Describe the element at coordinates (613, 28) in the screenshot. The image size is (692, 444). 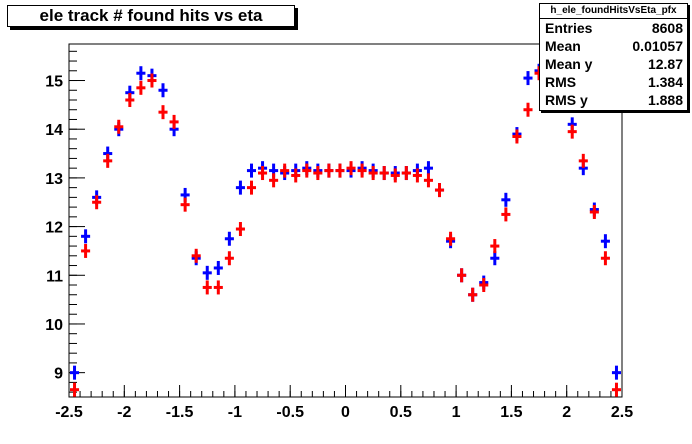
I see `stats-row-entries: Entries 8608` at that location.